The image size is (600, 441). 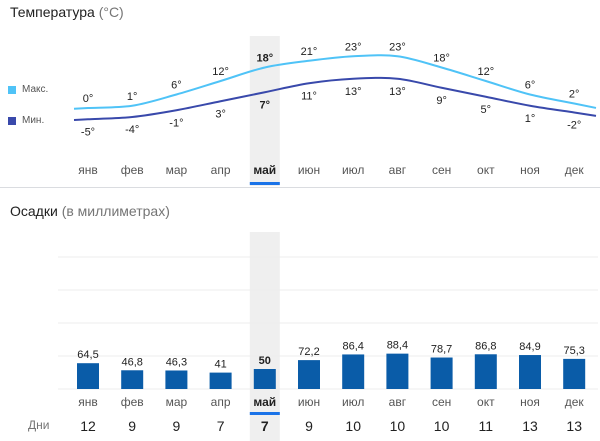 I want to click on min-temp-line, so click(x=335, y=98).